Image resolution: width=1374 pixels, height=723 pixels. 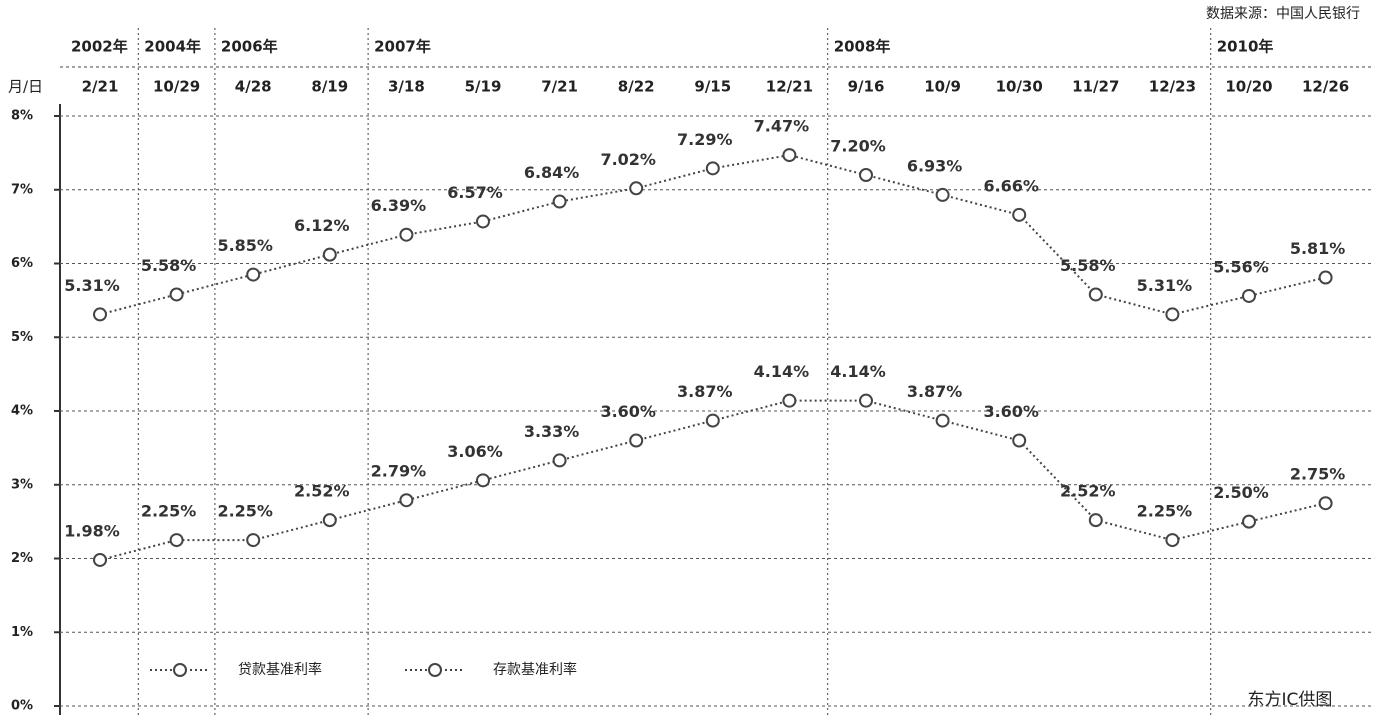 I want to click on x-tick-label: 7/21, so click(x=559, y=87).